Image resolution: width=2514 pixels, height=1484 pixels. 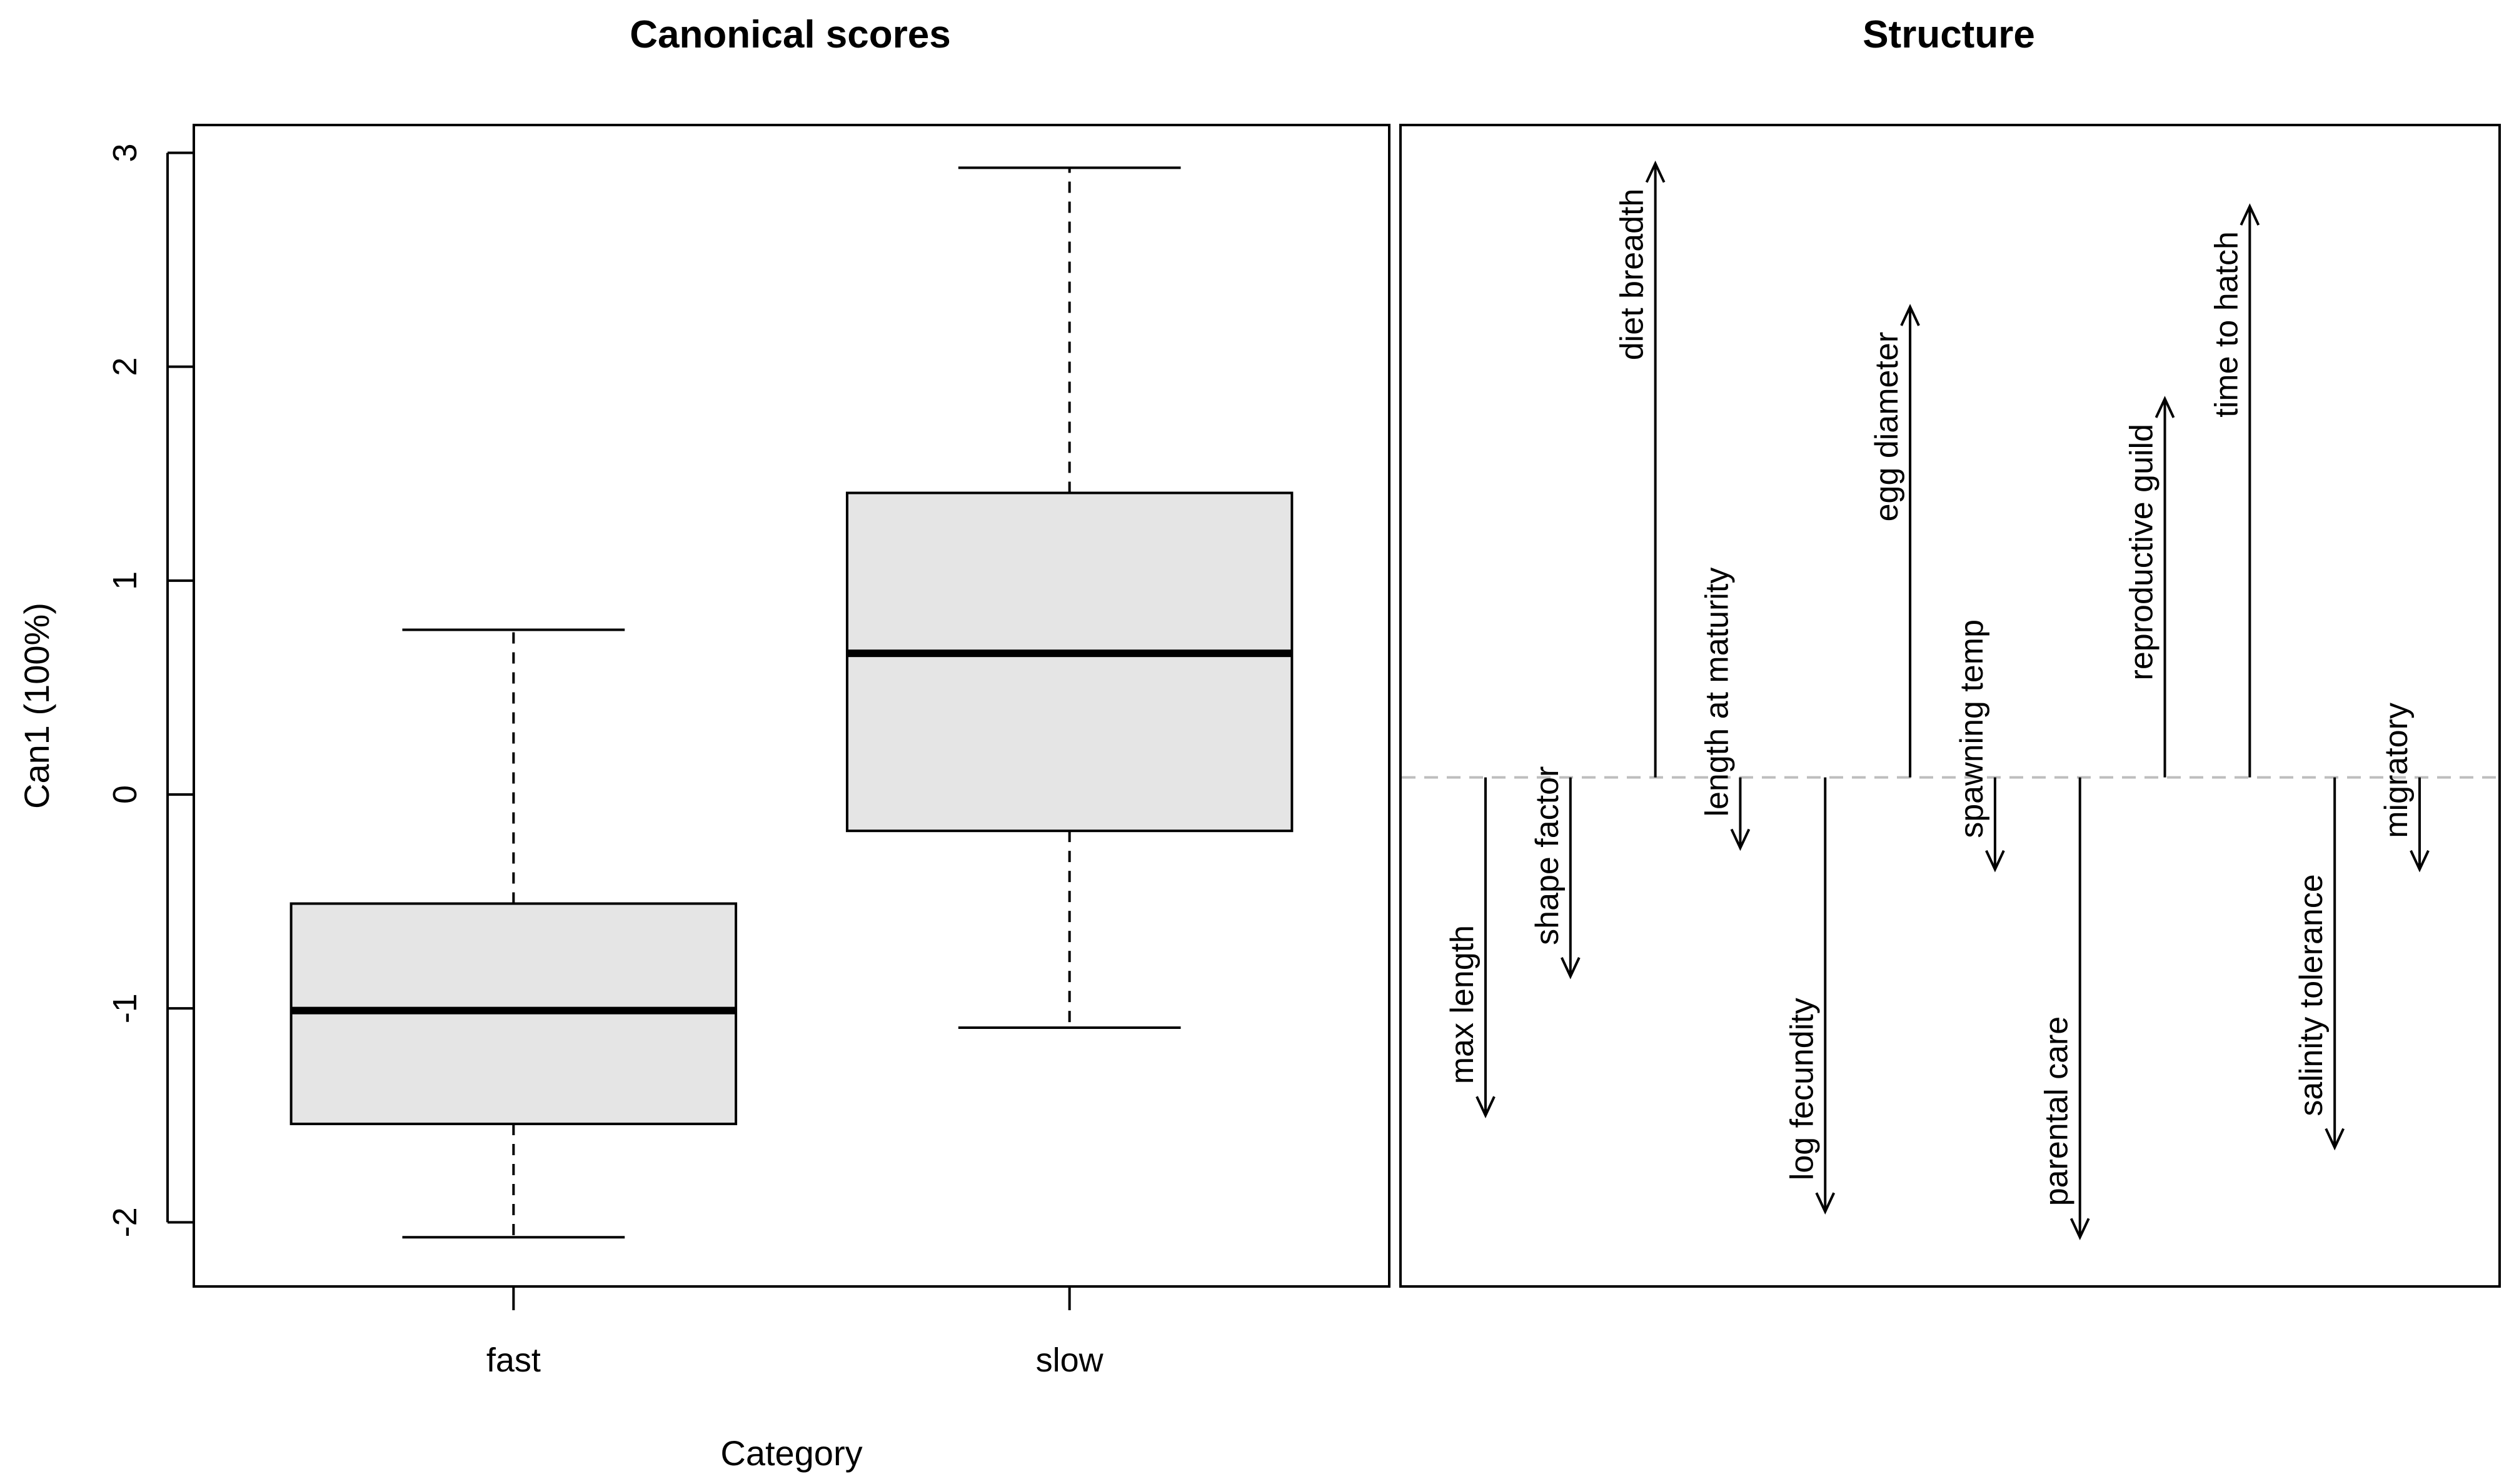 What do you see at coordinates (125, 795) in the screenshot?
I see `y-tick-label: 0` at bounding box center [125, 795].